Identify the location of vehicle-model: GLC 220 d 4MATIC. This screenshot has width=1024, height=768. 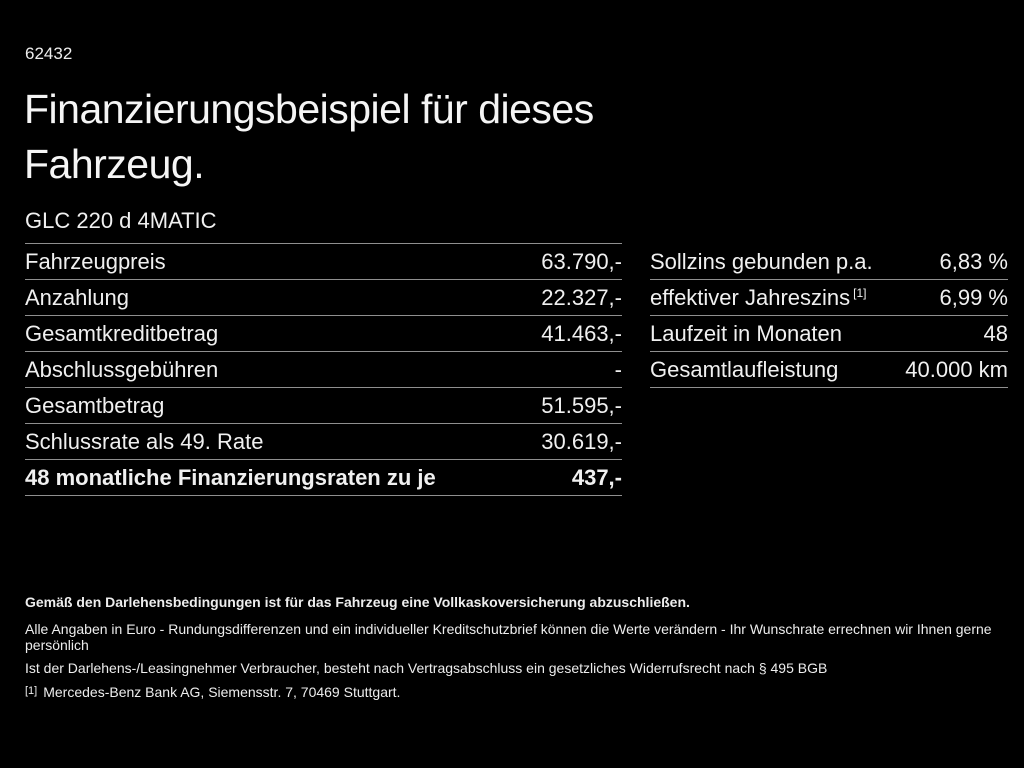
(121, 220).